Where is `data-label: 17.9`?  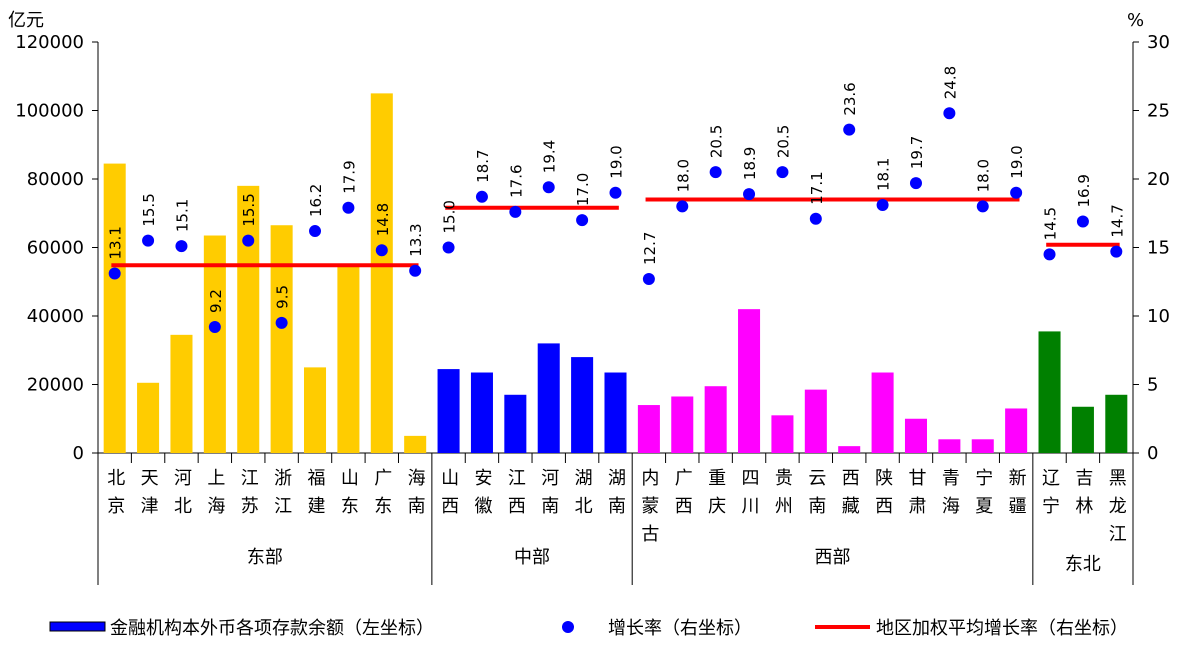
data-label: 17.9 is located at coordinates (349, 176).